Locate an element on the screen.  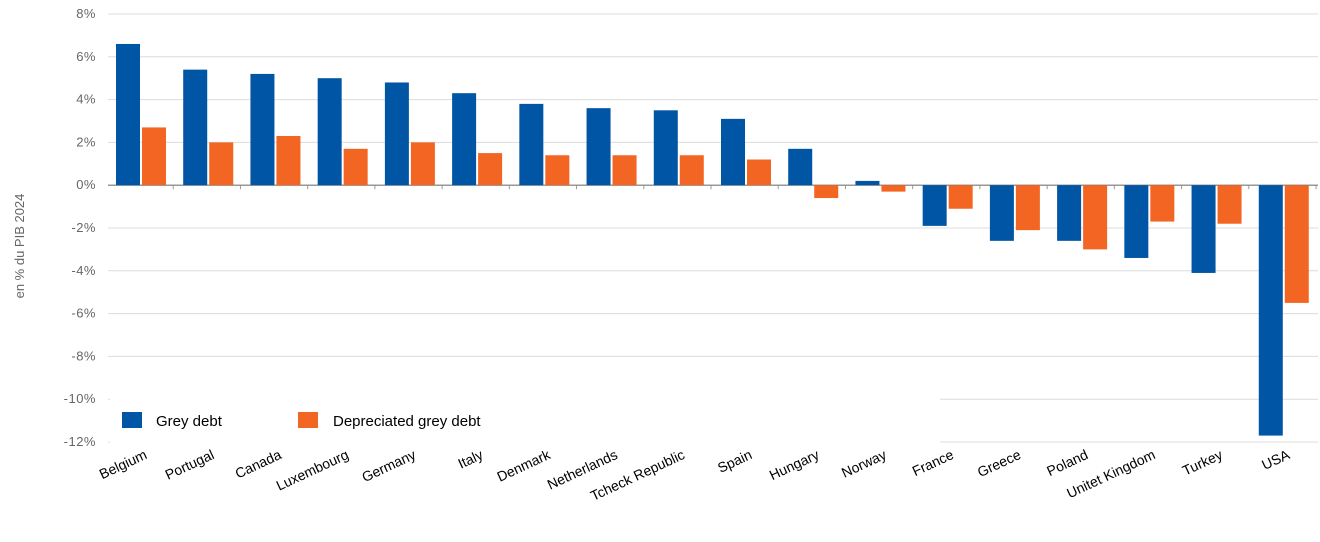
x-label-greece: Greece is located at coordinates (999, 463).